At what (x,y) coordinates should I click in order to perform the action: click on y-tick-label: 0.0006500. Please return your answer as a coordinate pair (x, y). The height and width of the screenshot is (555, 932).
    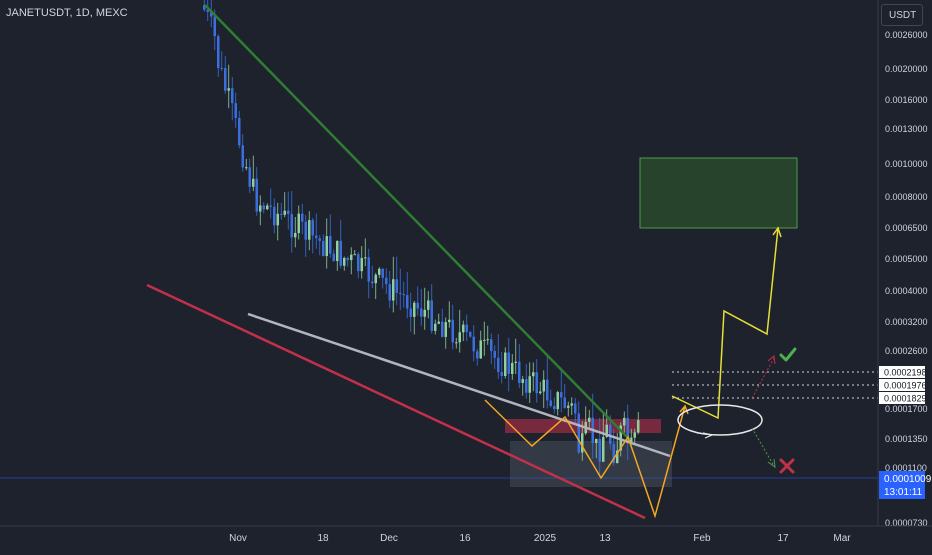
    Looking at the image, I should click on (906, 228).